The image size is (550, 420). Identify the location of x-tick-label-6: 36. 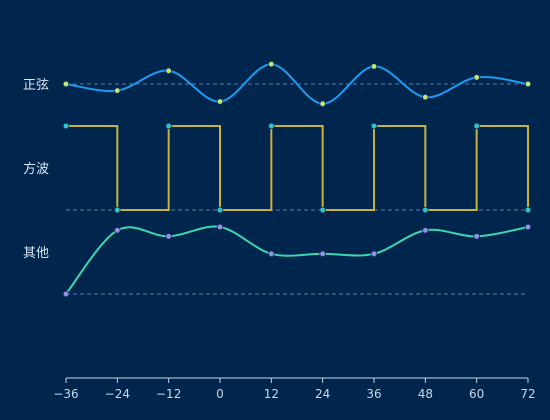
(373, 394).